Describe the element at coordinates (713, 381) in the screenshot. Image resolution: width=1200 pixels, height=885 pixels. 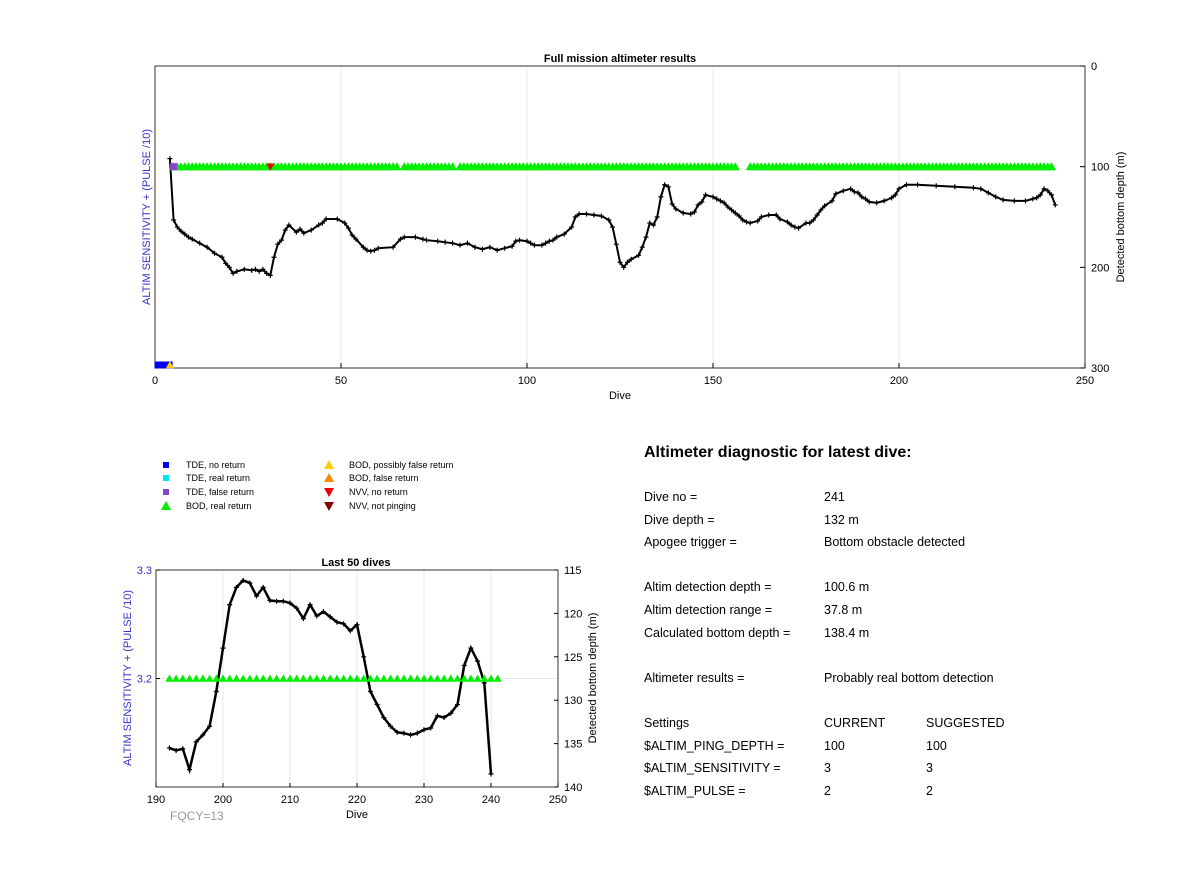
I see `x-tick-label: 150` at that location.